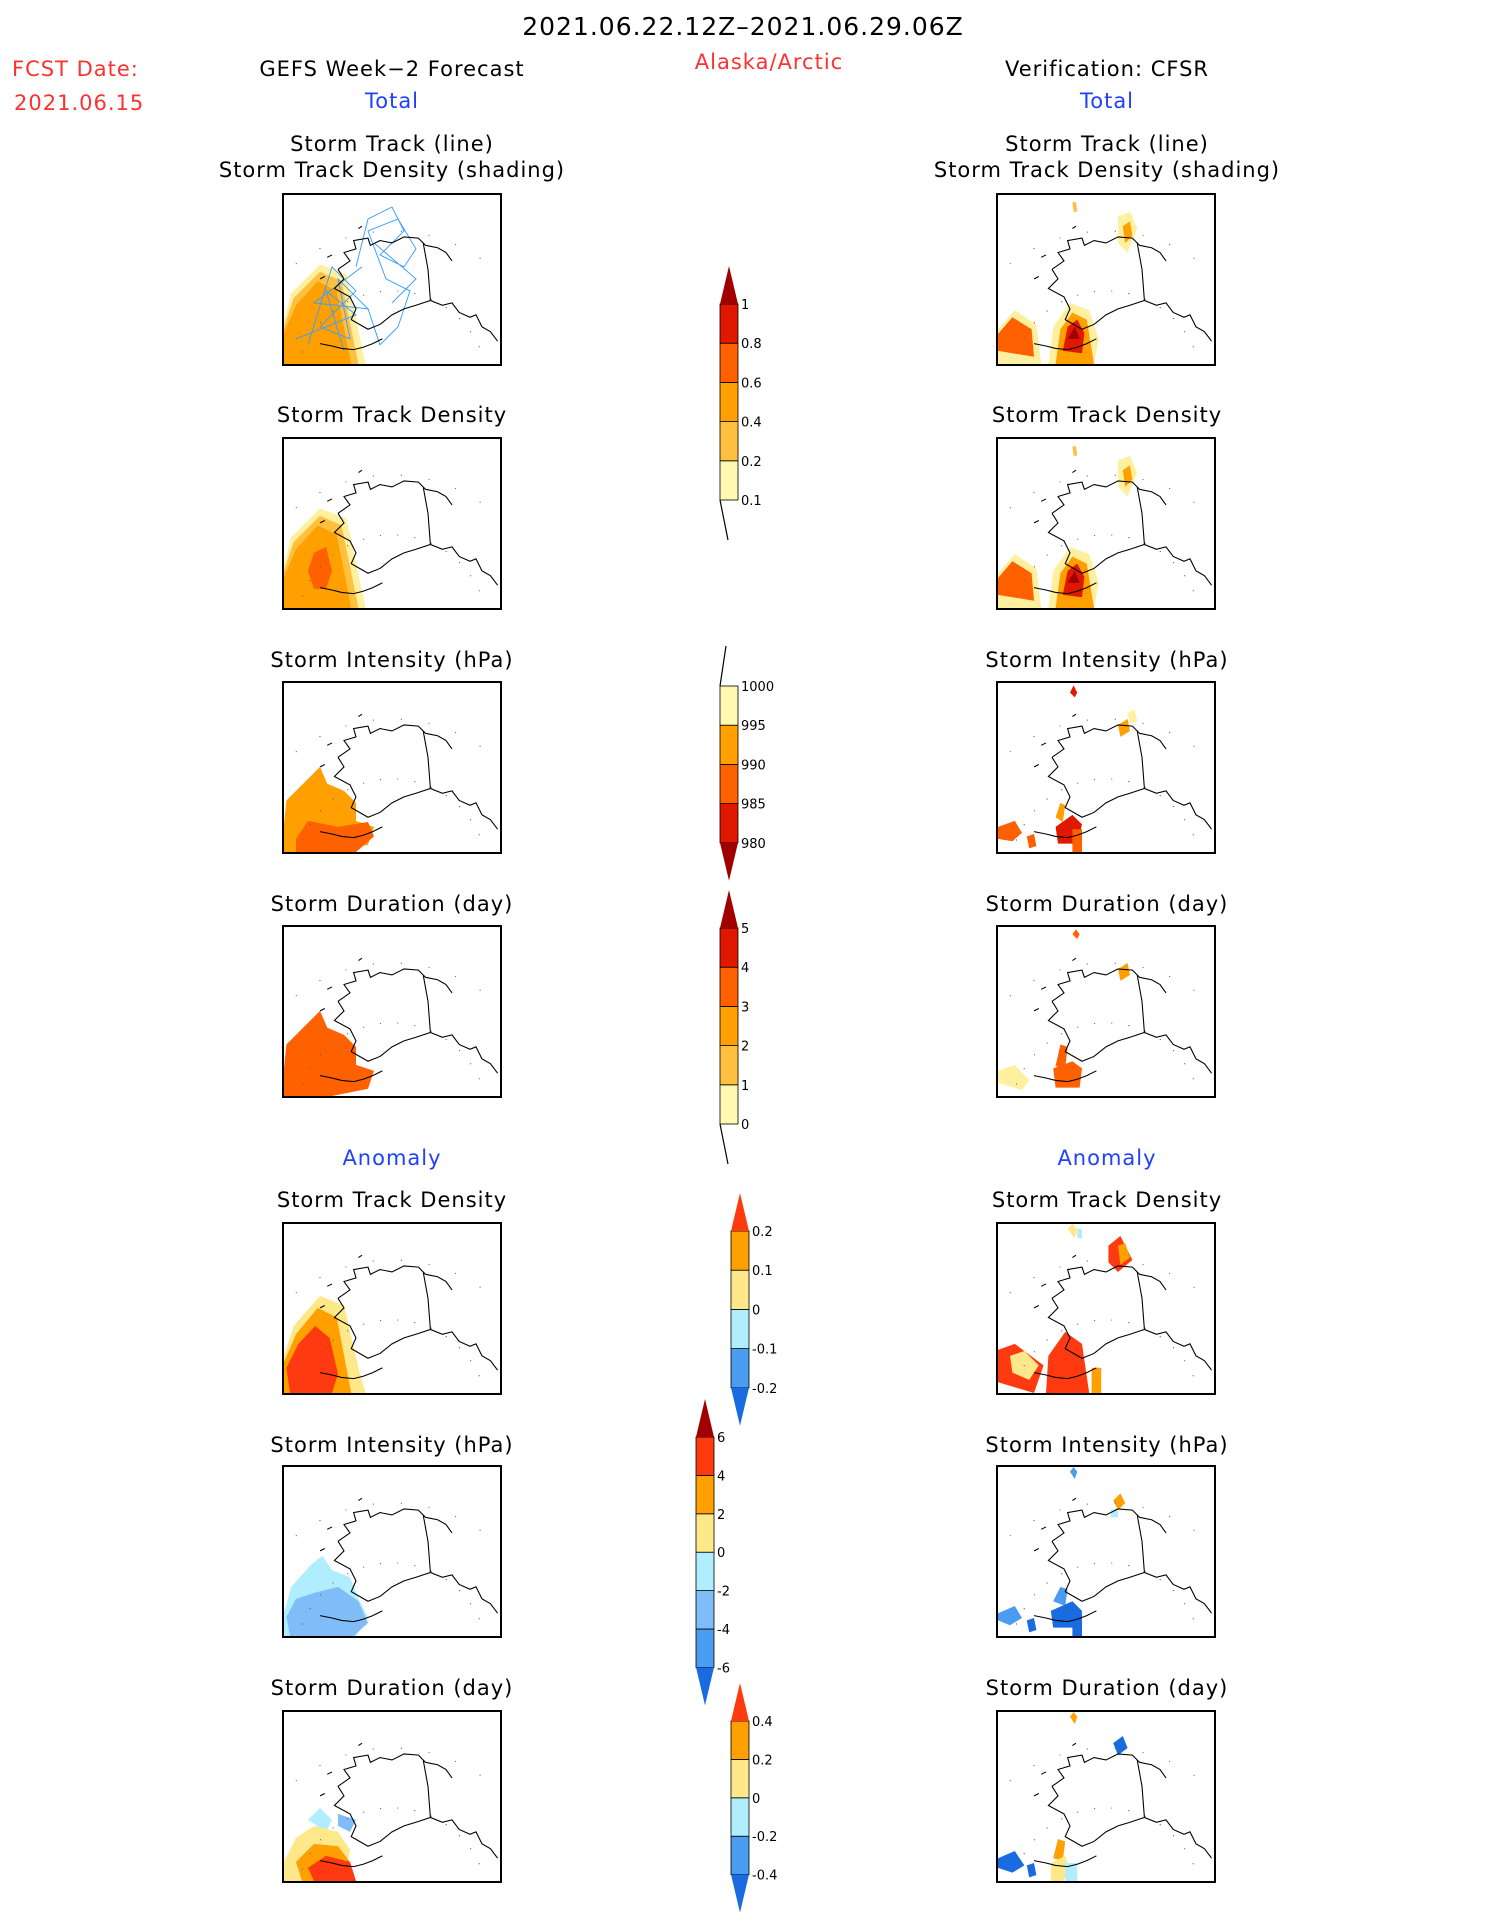 The height and width of the screenshot is (1925, 1487). What do you see at coordinates (753, 765) in the screenshot?
I see `colorbar-tick-label: 990` at bounding box center [753, 765].